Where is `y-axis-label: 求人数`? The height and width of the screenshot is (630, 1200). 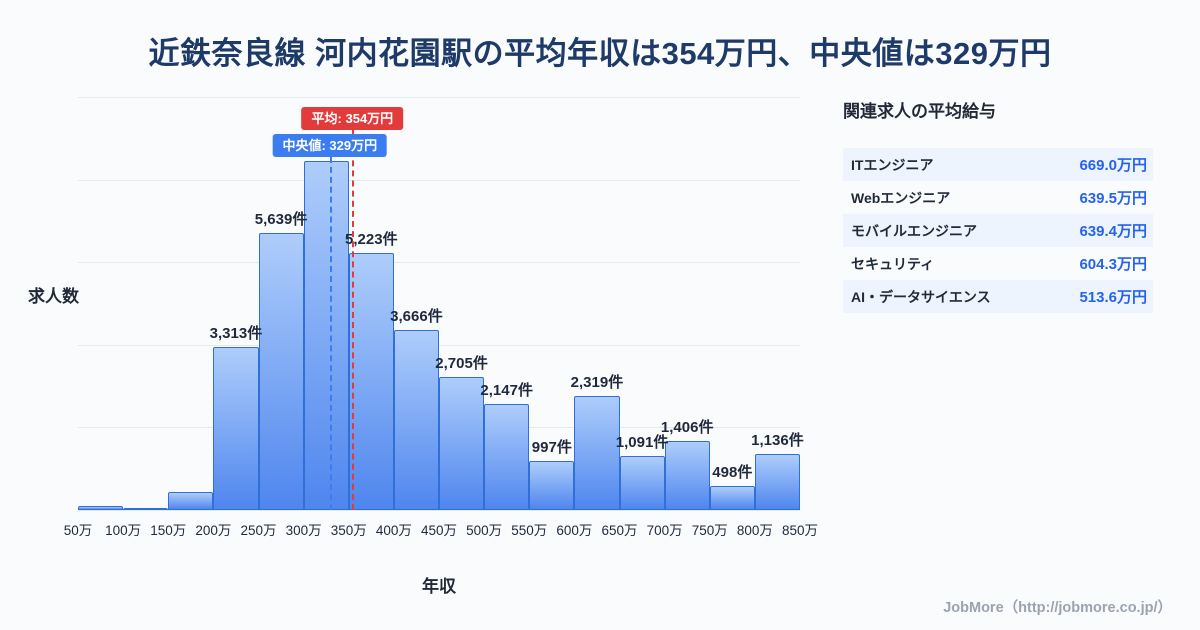
y-axis-label: 求人数 is located at coordinates (53, 296).